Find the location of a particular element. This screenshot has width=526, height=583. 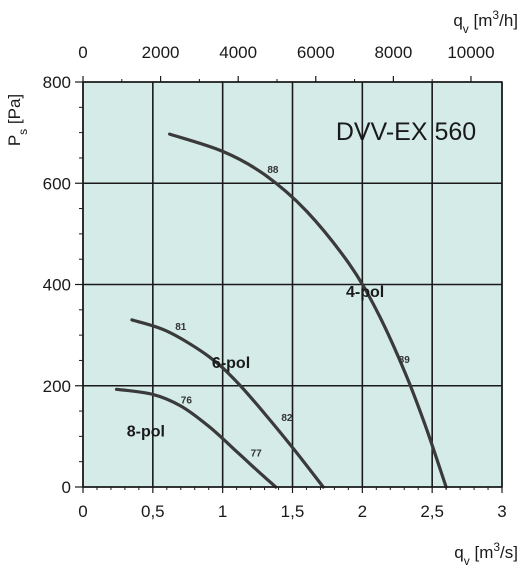

x-tick-label: 0 is located at coordinates (82, 511).